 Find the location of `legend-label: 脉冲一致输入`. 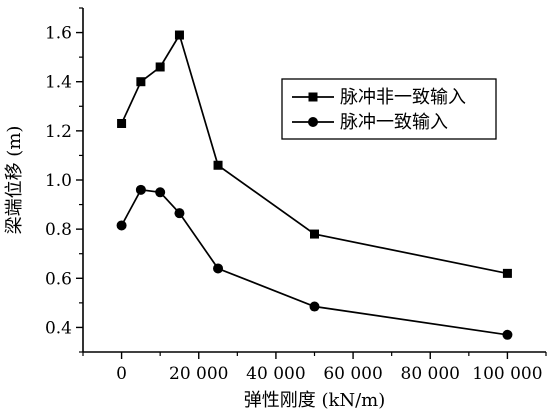

legend-label: 脉冲一致输入 is located at coordinates (394, 122).